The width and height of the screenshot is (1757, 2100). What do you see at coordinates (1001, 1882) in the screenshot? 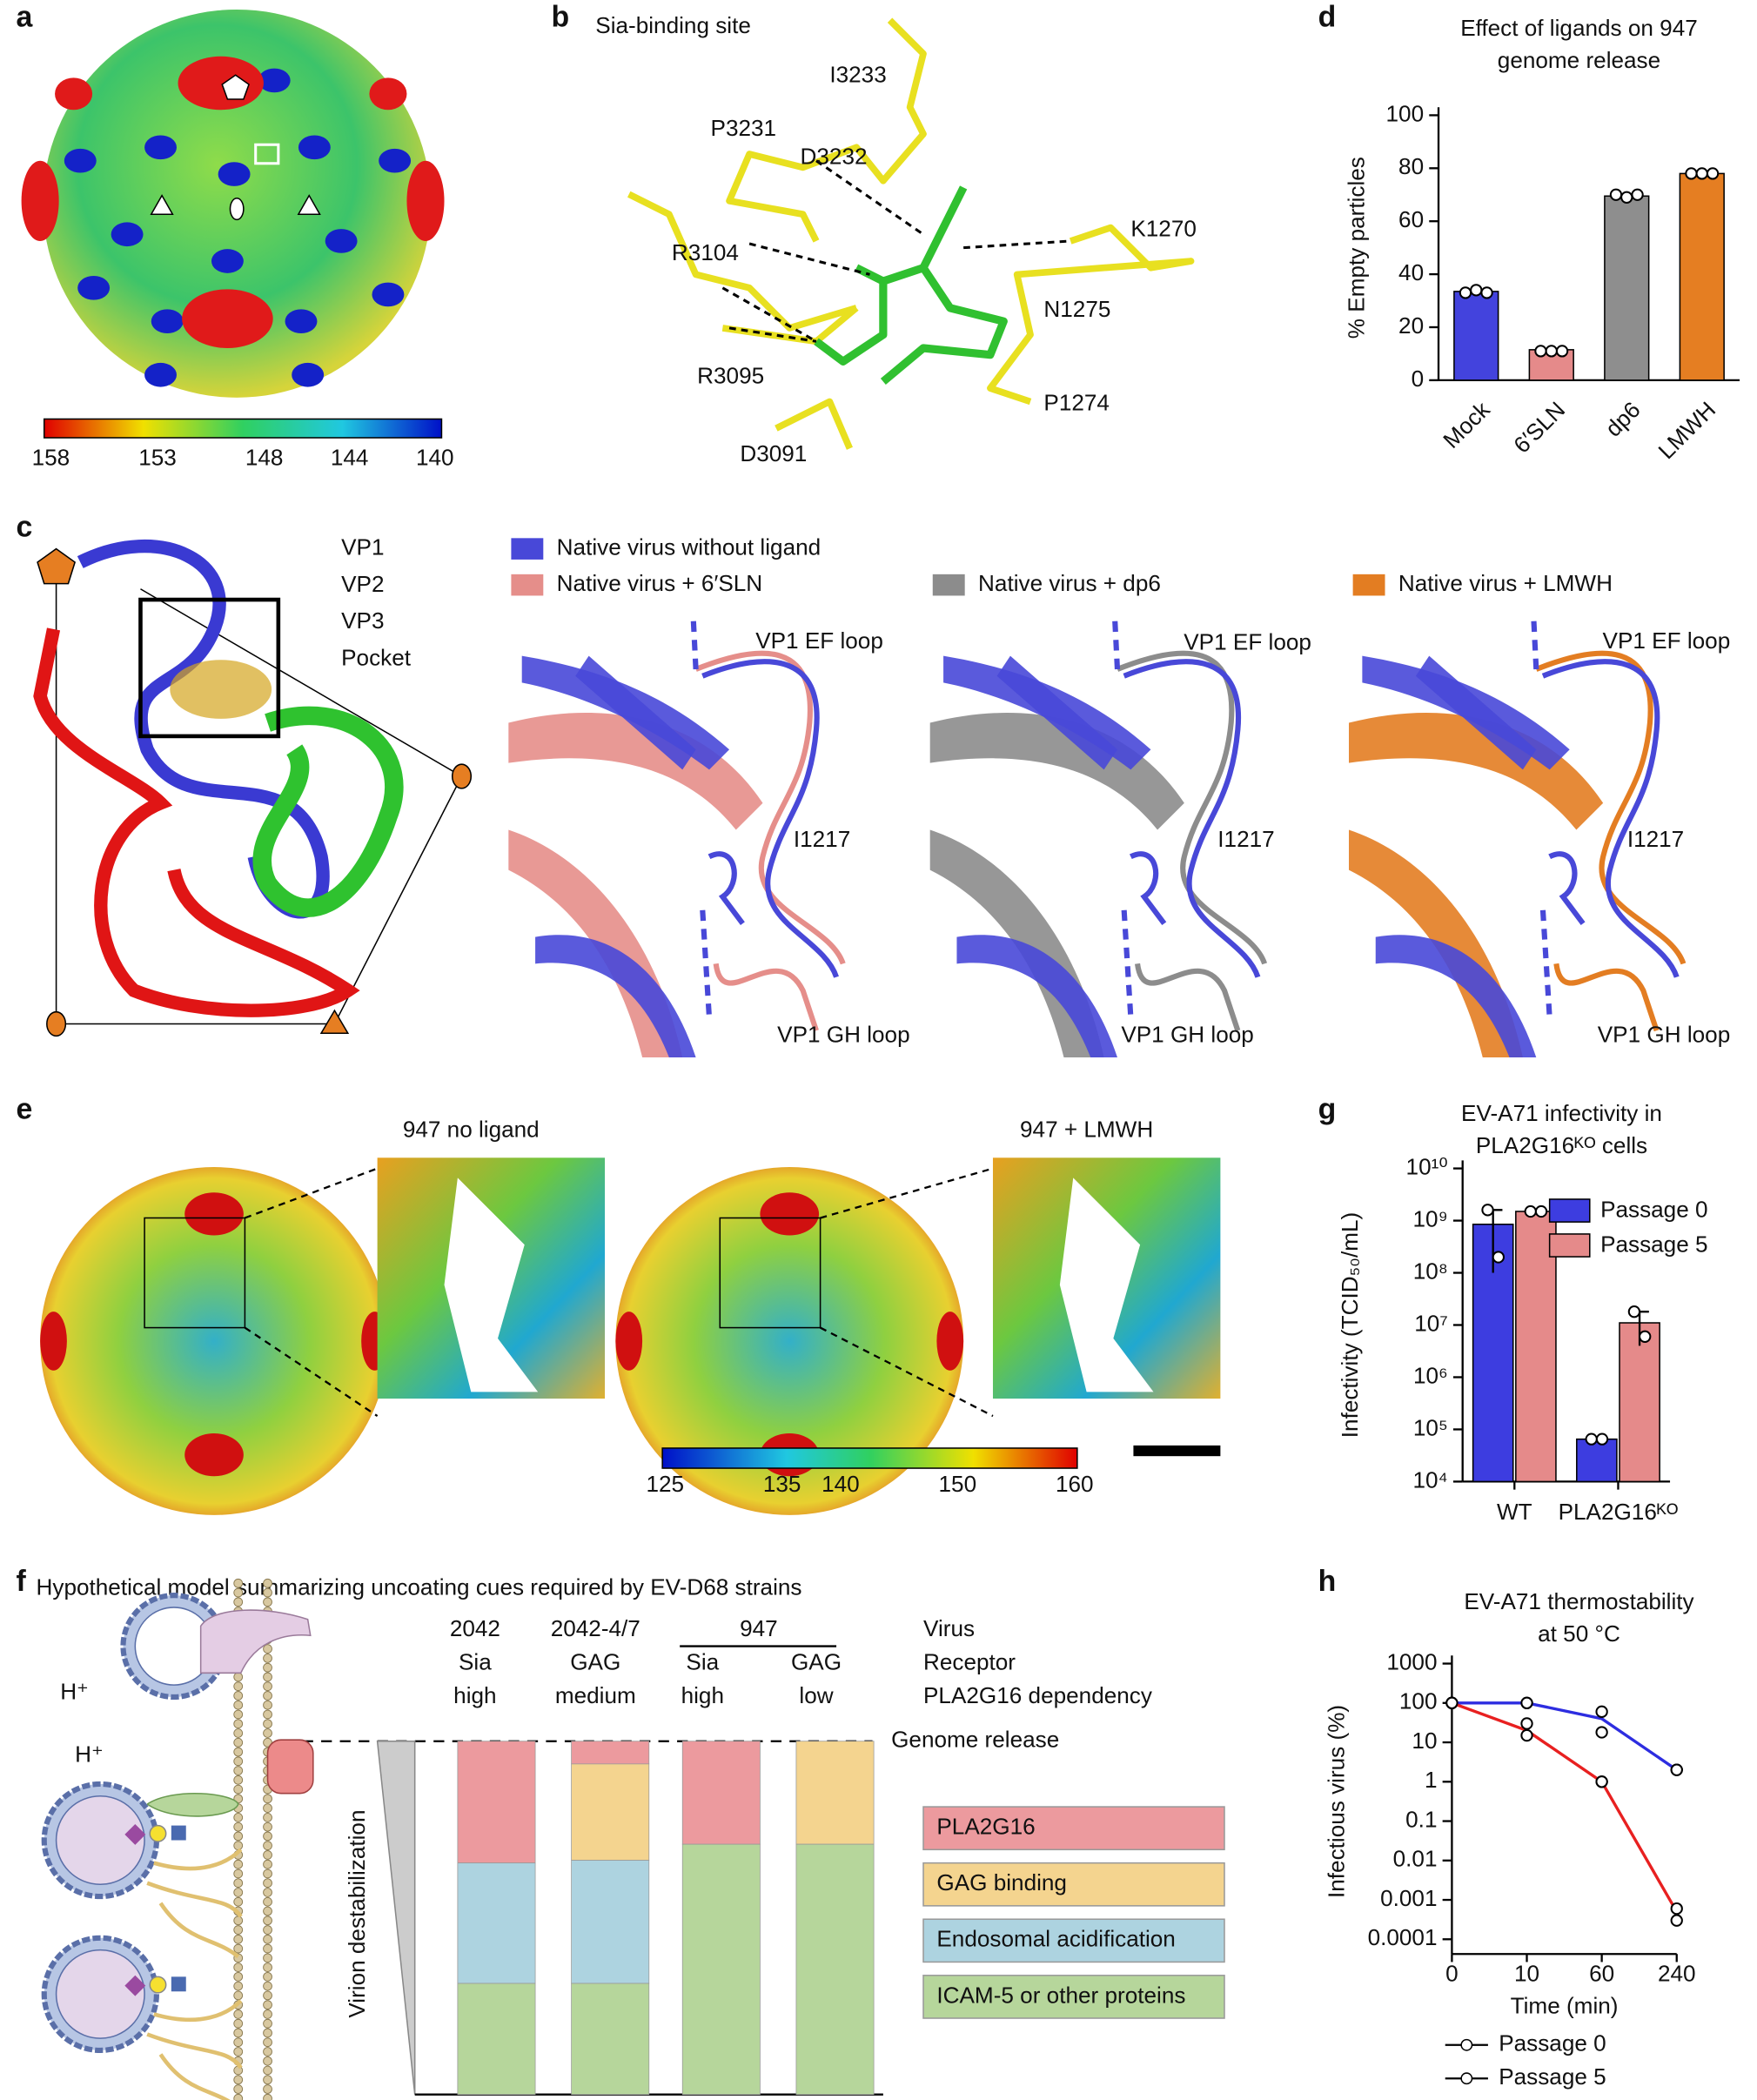
I see `legend-label: GAG binding` at bounding box center [1001, 1882].